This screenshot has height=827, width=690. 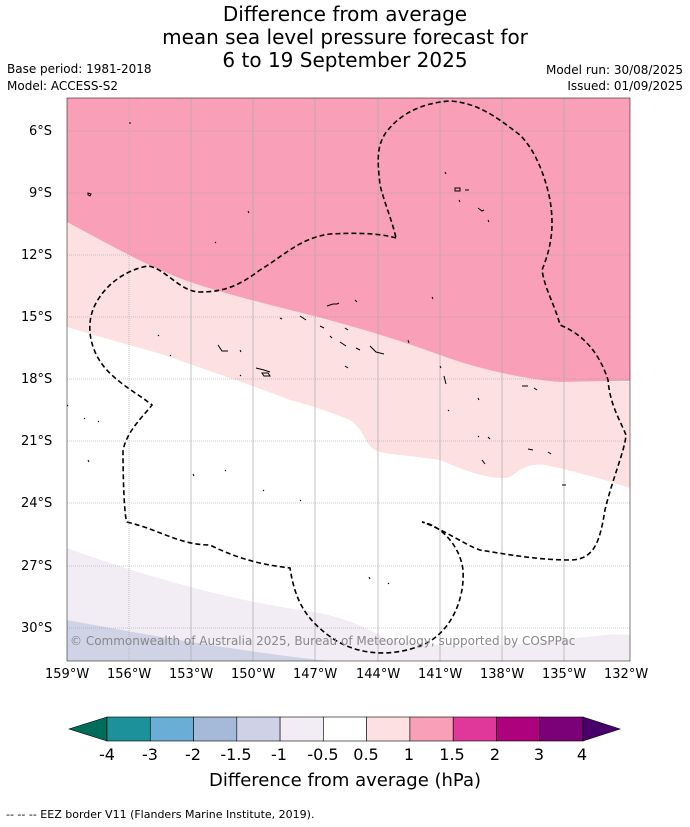 I want to click on lon-label-153w: 153°W, so click(x=191, y=674).